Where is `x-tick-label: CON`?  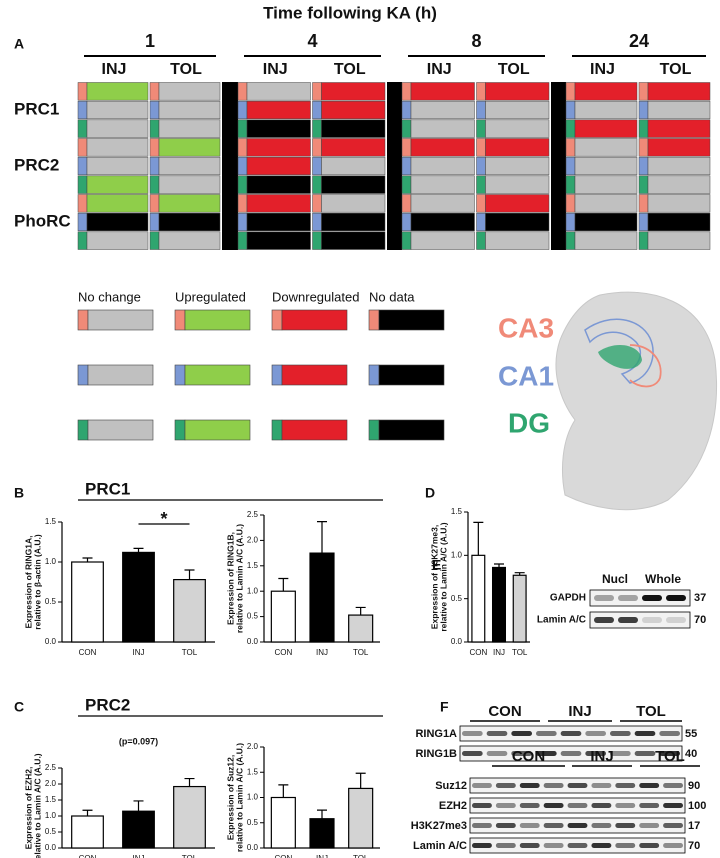
x-tick-label: CON is located at coordinates (478, 652).